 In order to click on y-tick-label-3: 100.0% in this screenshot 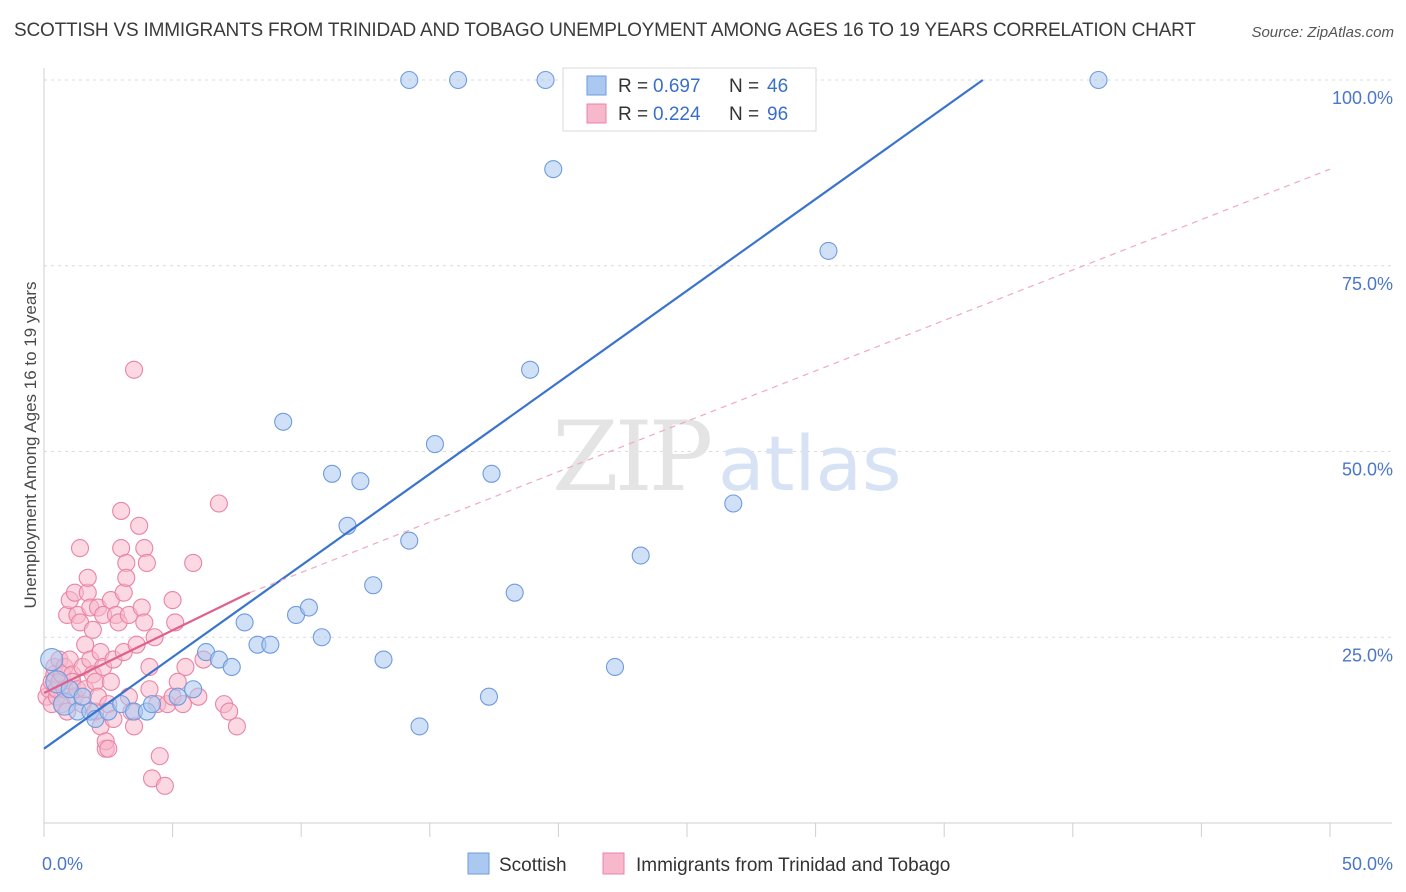, I will do `click(1362, 98)`.